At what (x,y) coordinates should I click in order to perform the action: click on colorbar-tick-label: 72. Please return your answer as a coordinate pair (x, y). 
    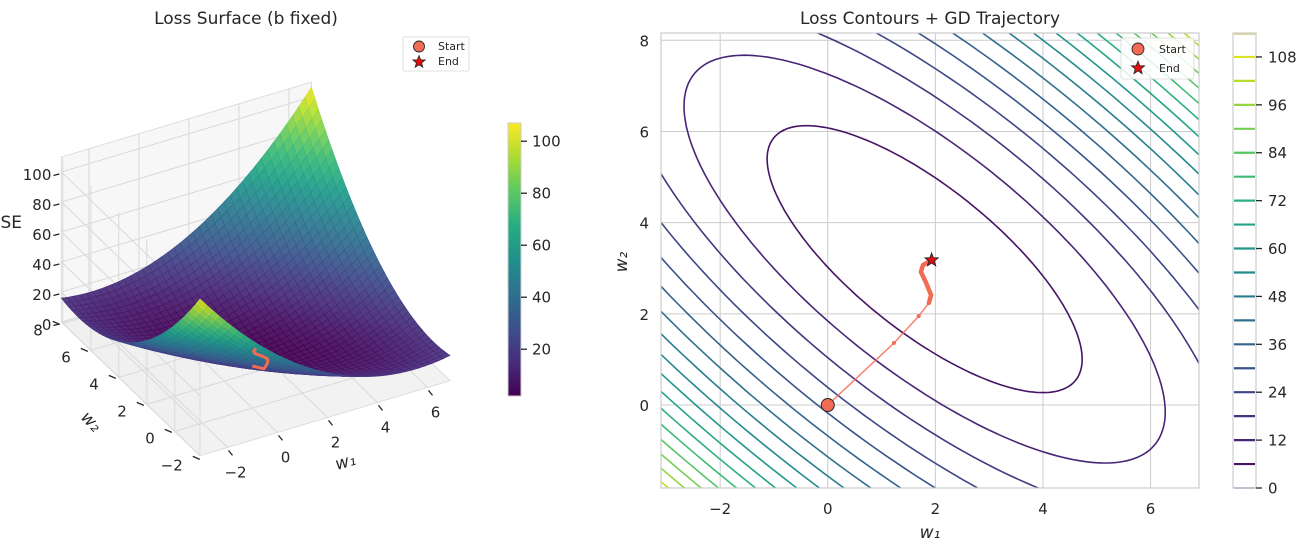
    Looking at the image, I should click on (1277, 201).